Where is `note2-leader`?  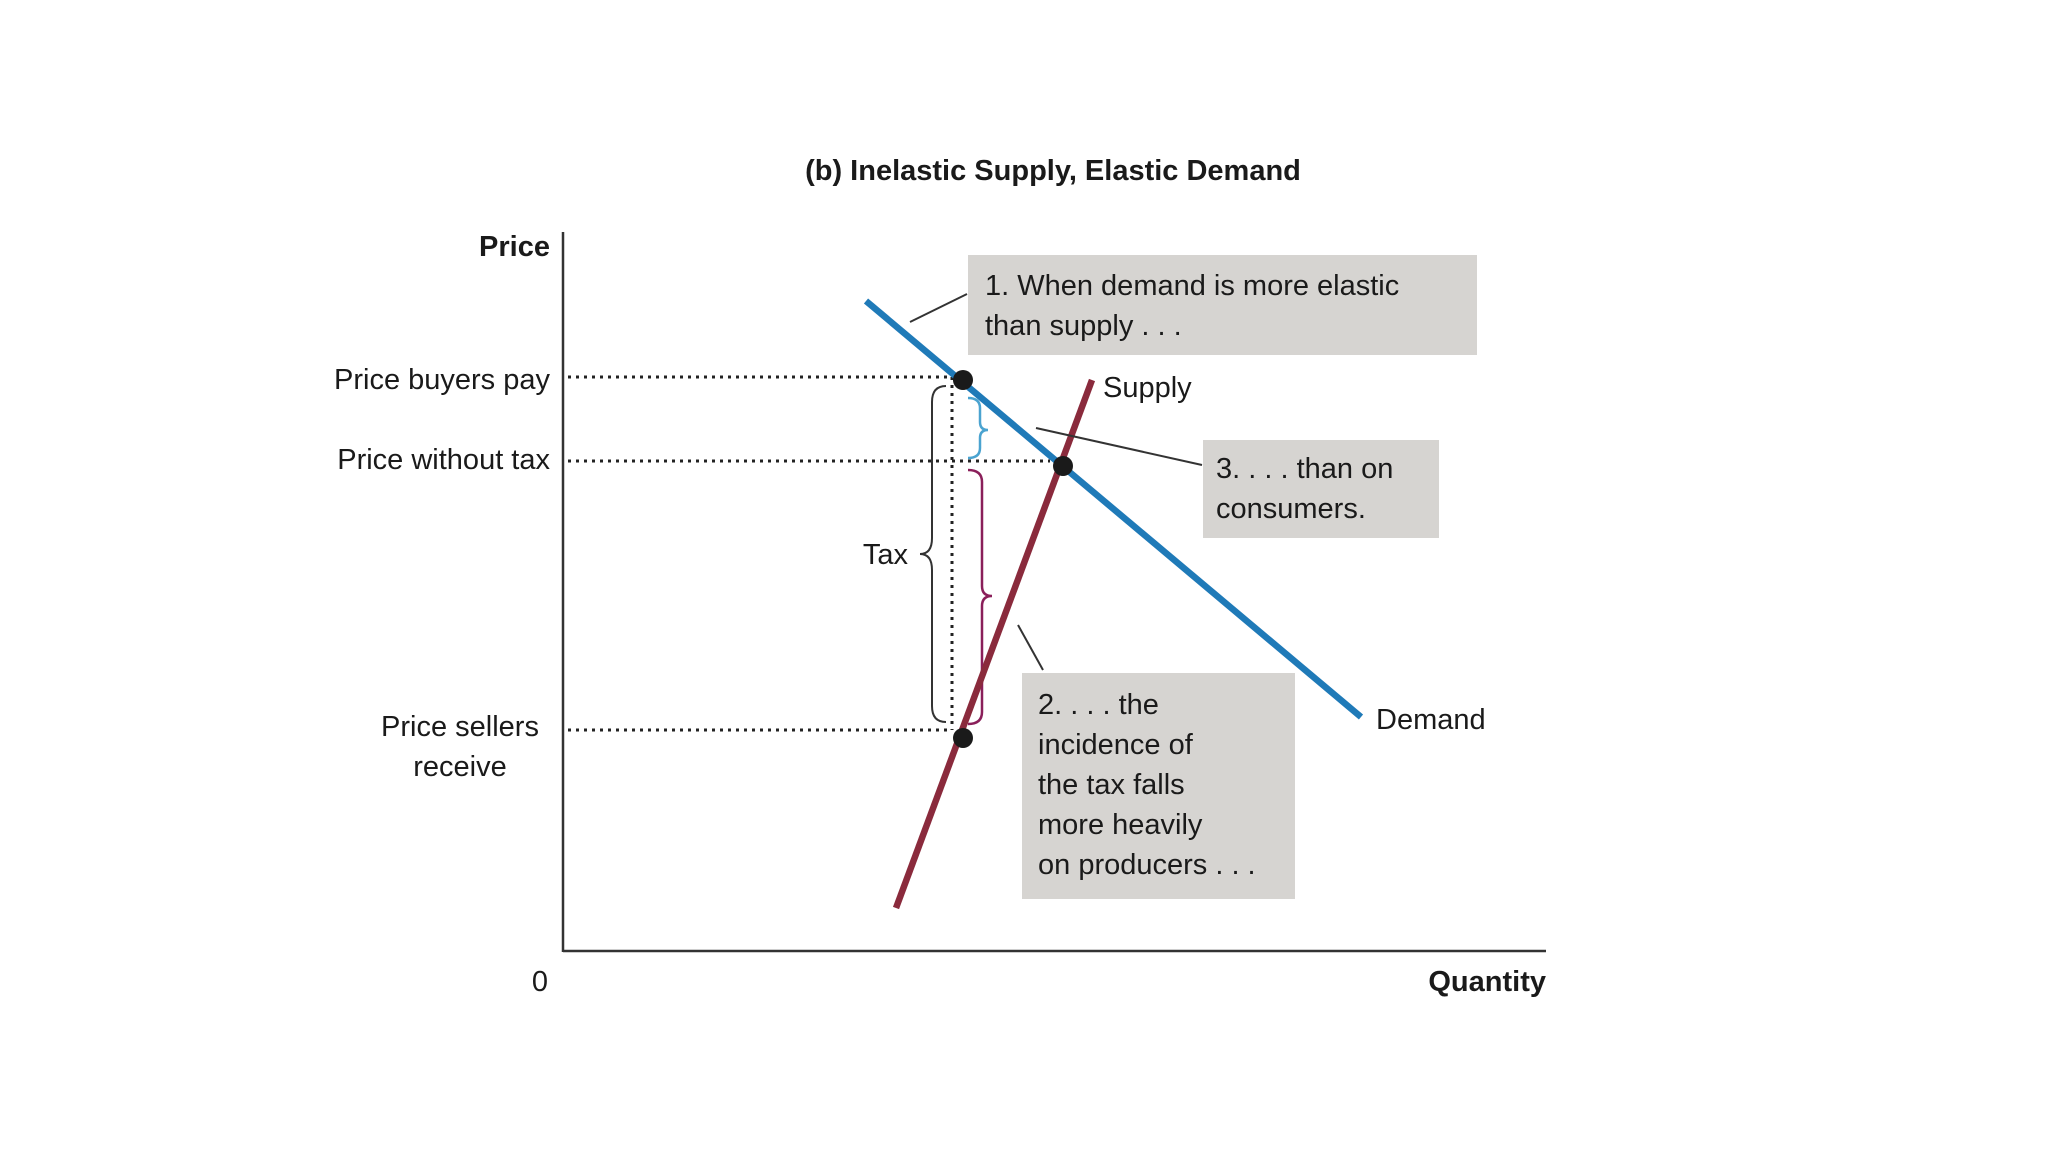
note2-leader is located at coordinates (1030, 647).